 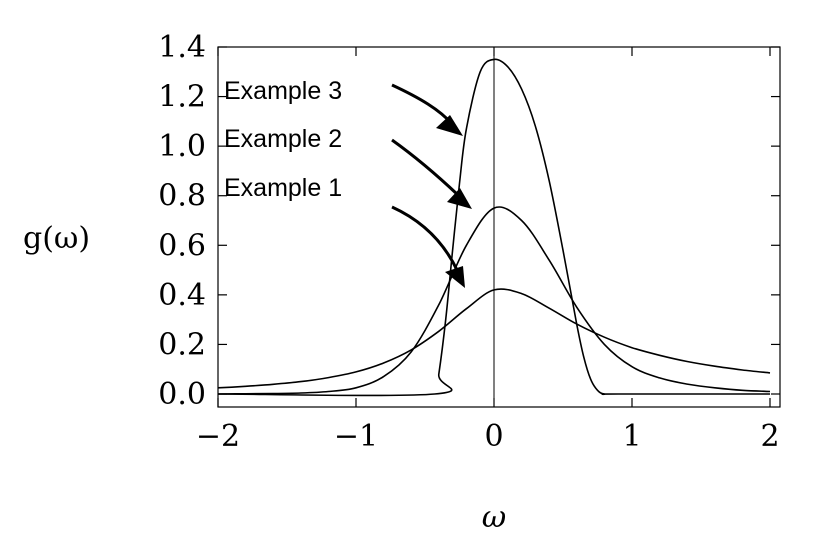 What do you see at coordinates (493, 436) in the screenshot?
I see `x-tick-label: 0` at bounding box center [493, 436].